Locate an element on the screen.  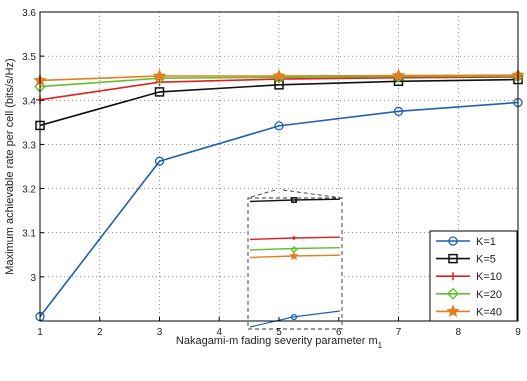
inset-series-K=20 is located at coordinates (295, 249).